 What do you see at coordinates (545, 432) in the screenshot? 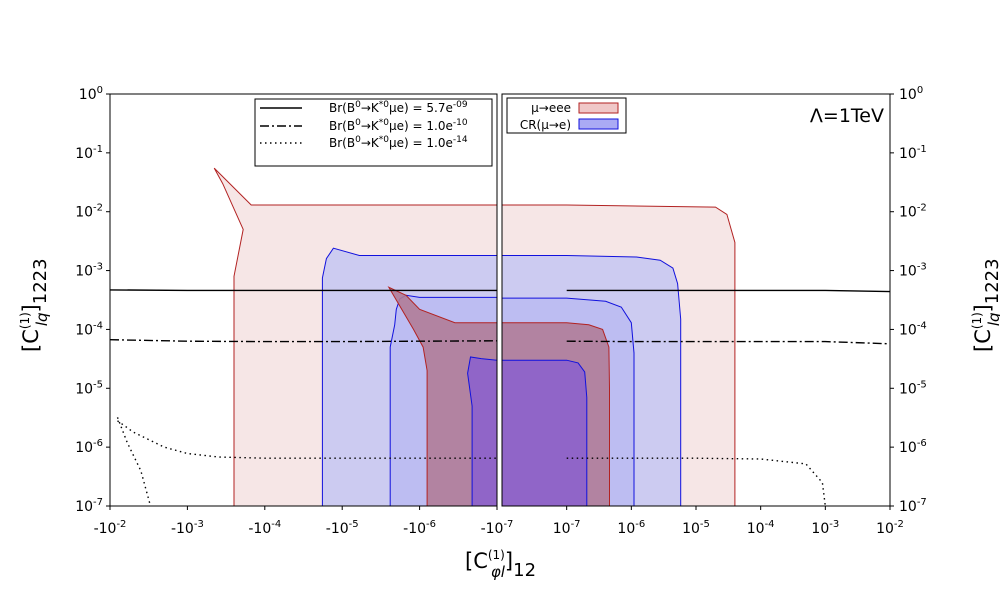
I see `region-4-cr-positive-x` at bounding box center [545, 432].